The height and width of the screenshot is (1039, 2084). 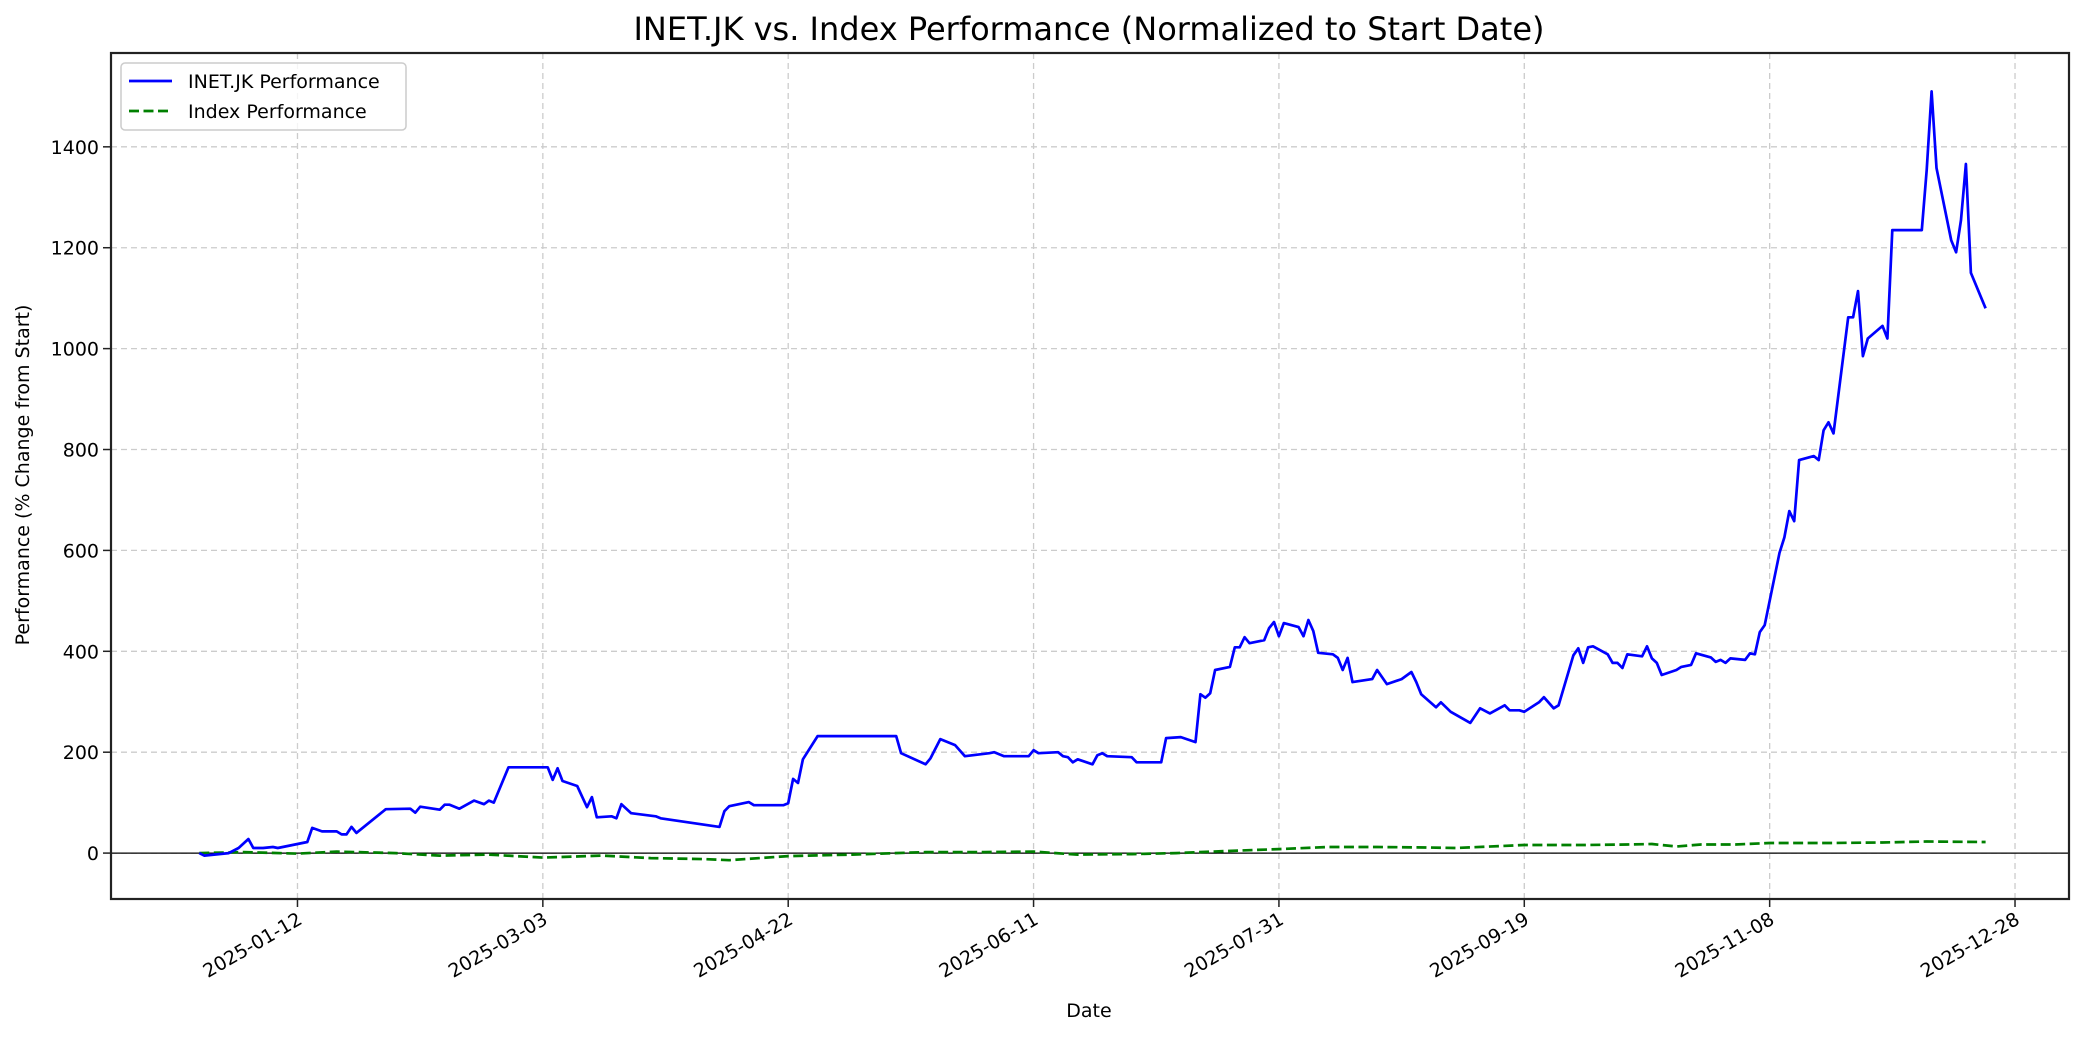 What do you see at coordinates (1725, 945) in the screenshot?
I see `x-tick-label: 2025-11-08` at bounding box center [1725, 945].